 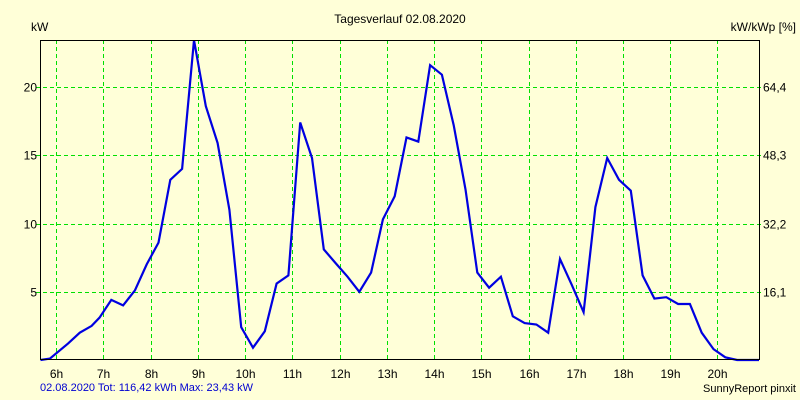 I want to click on x-tick-label: 12h, so click(x=340, y=374).